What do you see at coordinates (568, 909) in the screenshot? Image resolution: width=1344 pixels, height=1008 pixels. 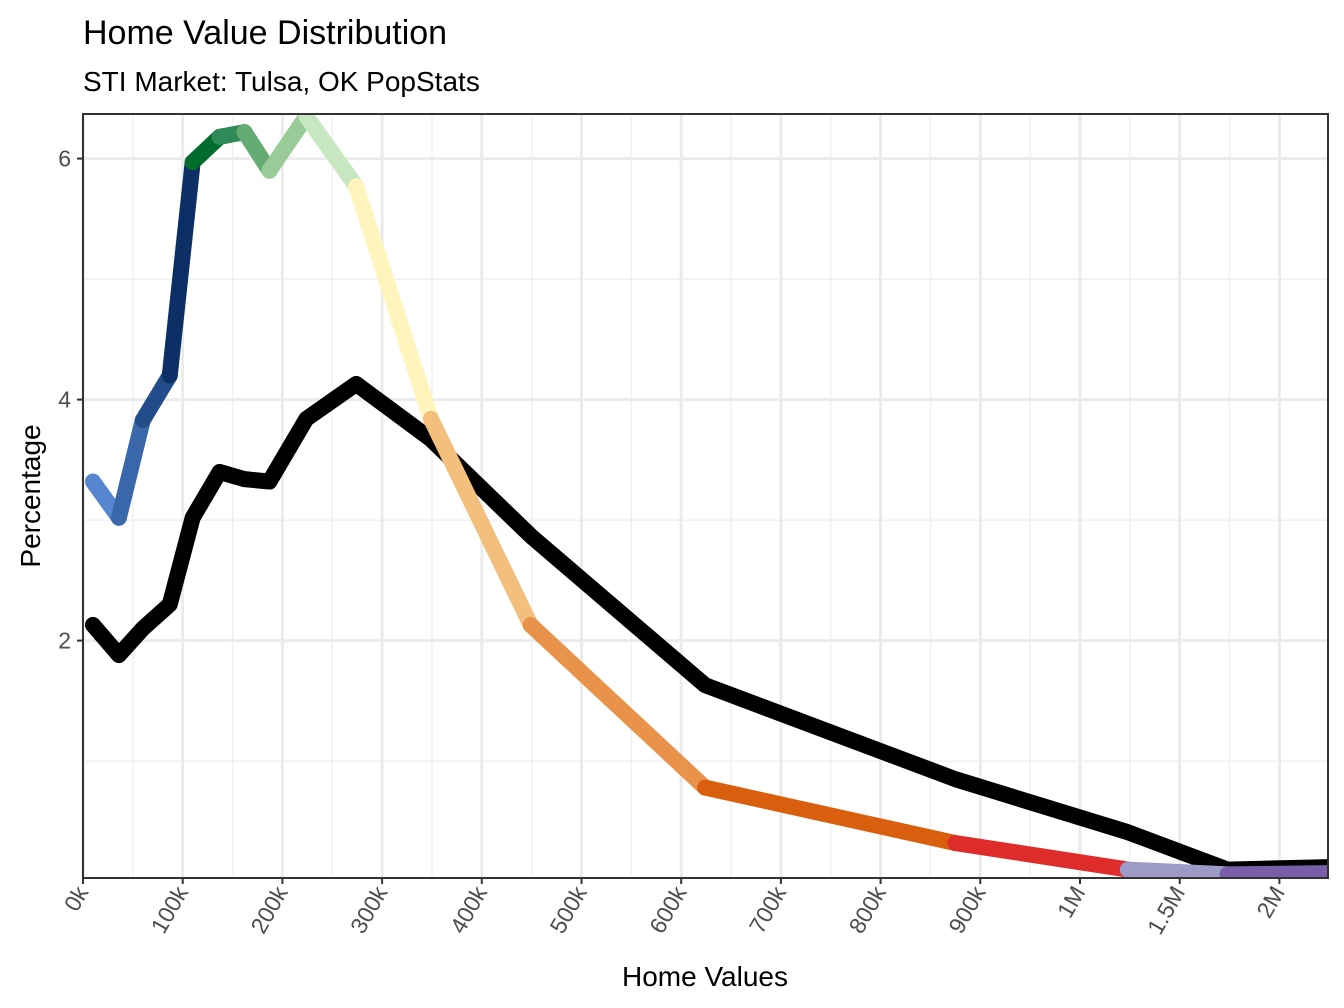 I see `x-tick-label: 500k` at bounding box center [568, 909].